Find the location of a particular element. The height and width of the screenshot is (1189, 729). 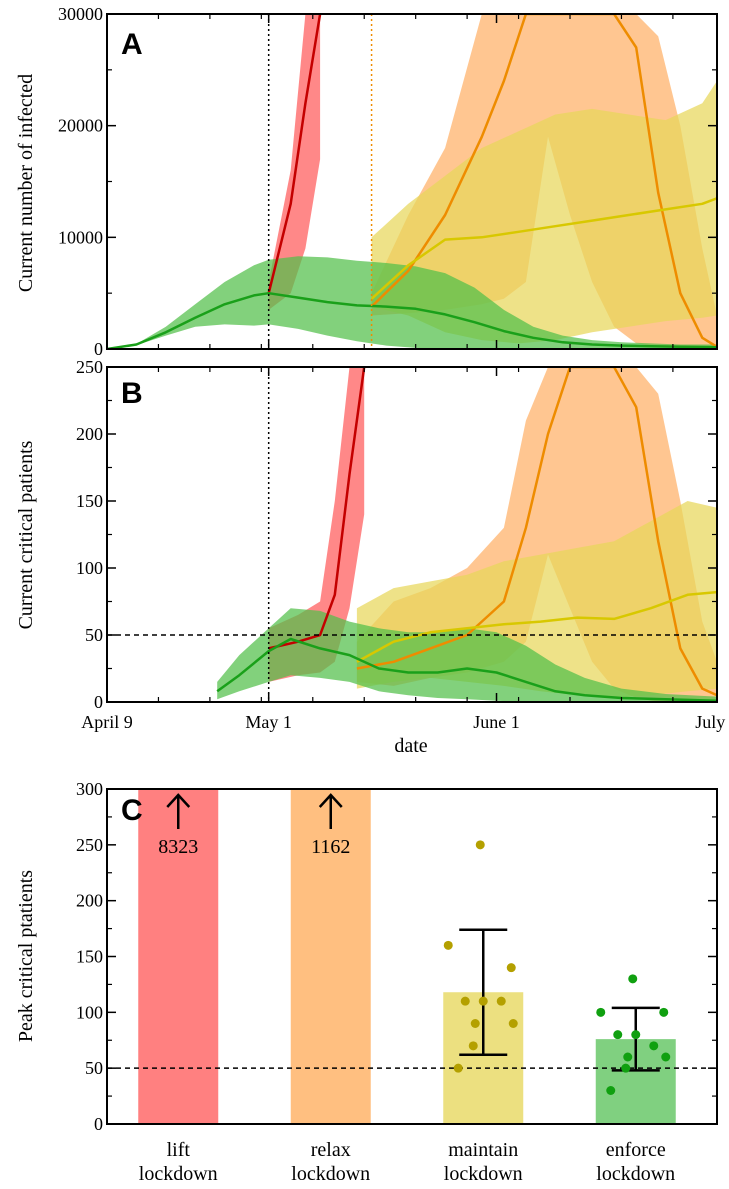

a-ytick-label: 10000 is located at coordinates (80, 237).